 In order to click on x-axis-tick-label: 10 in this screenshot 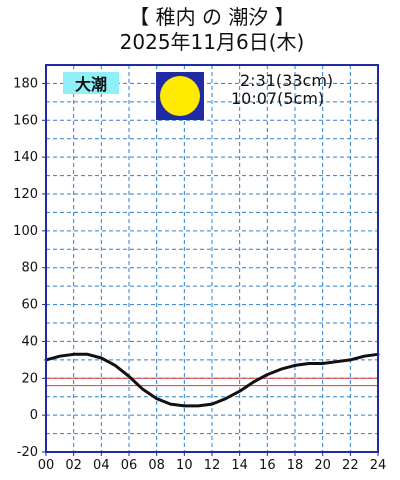, I will do `click(184, 465)`.